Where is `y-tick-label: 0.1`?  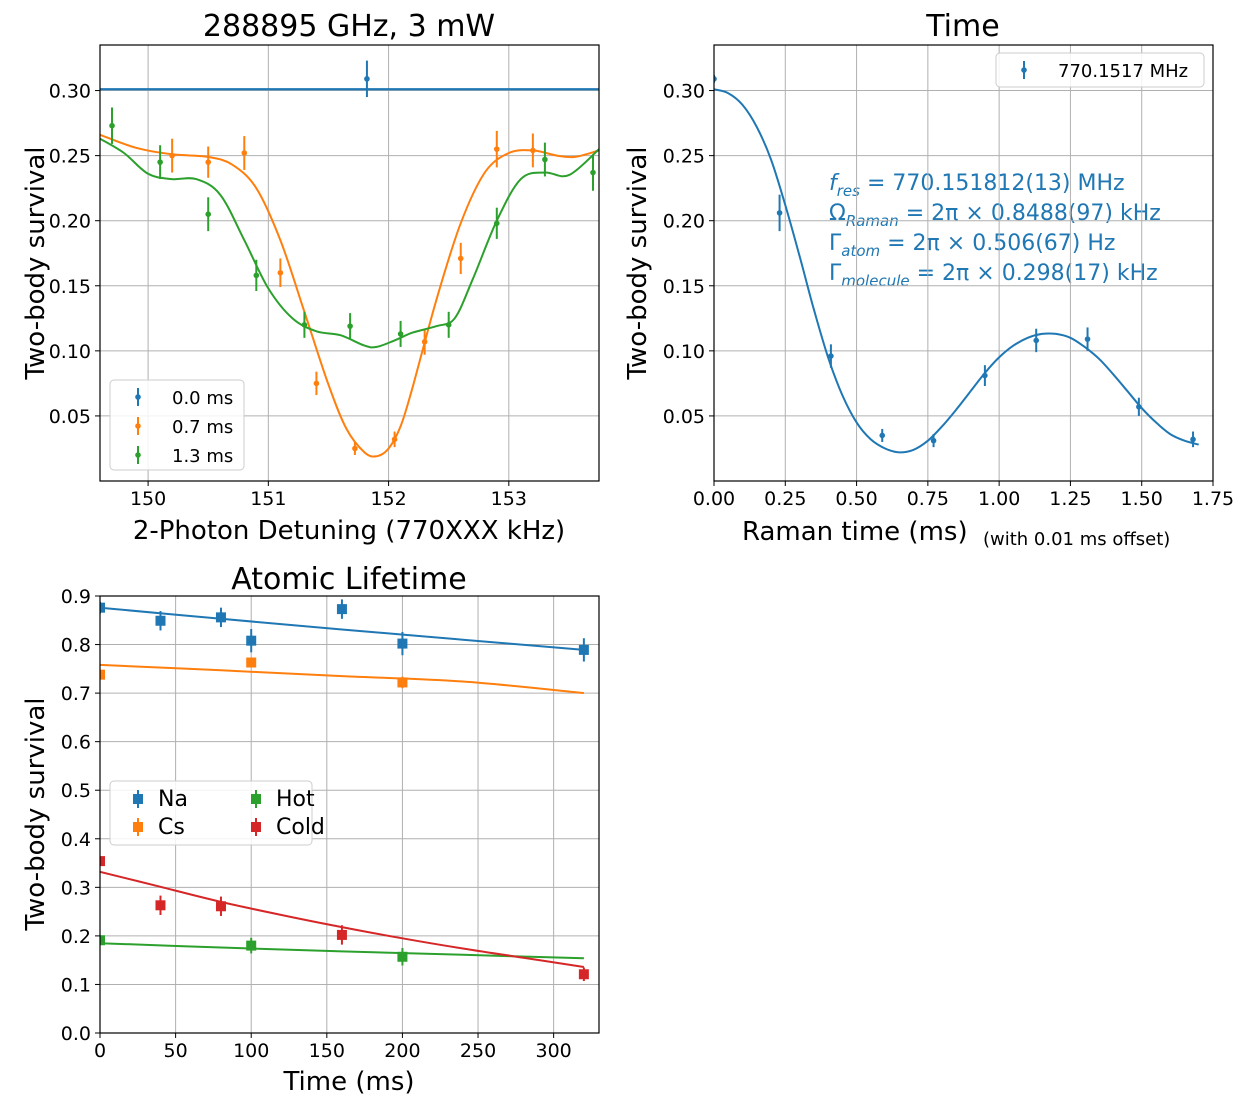 y-tick-label: 0.1 is located at coordinates (76, 985).